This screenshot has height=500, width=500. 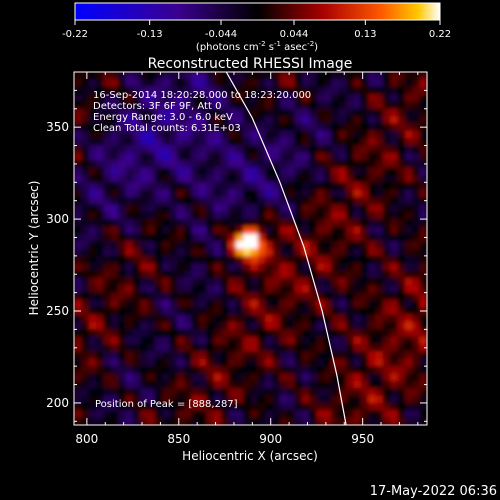 What do you see at coordinates (362, 439) in the screenshot?
I see `x-tick-label: 950` at bounding box center [362, 439].